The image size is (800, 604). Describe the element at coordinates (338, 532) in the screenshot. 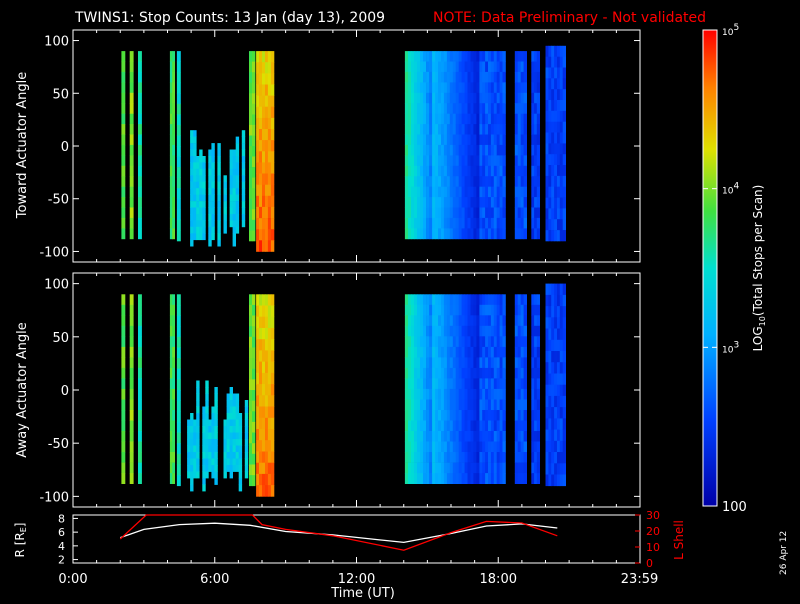

I see `lshell-line` at that location.